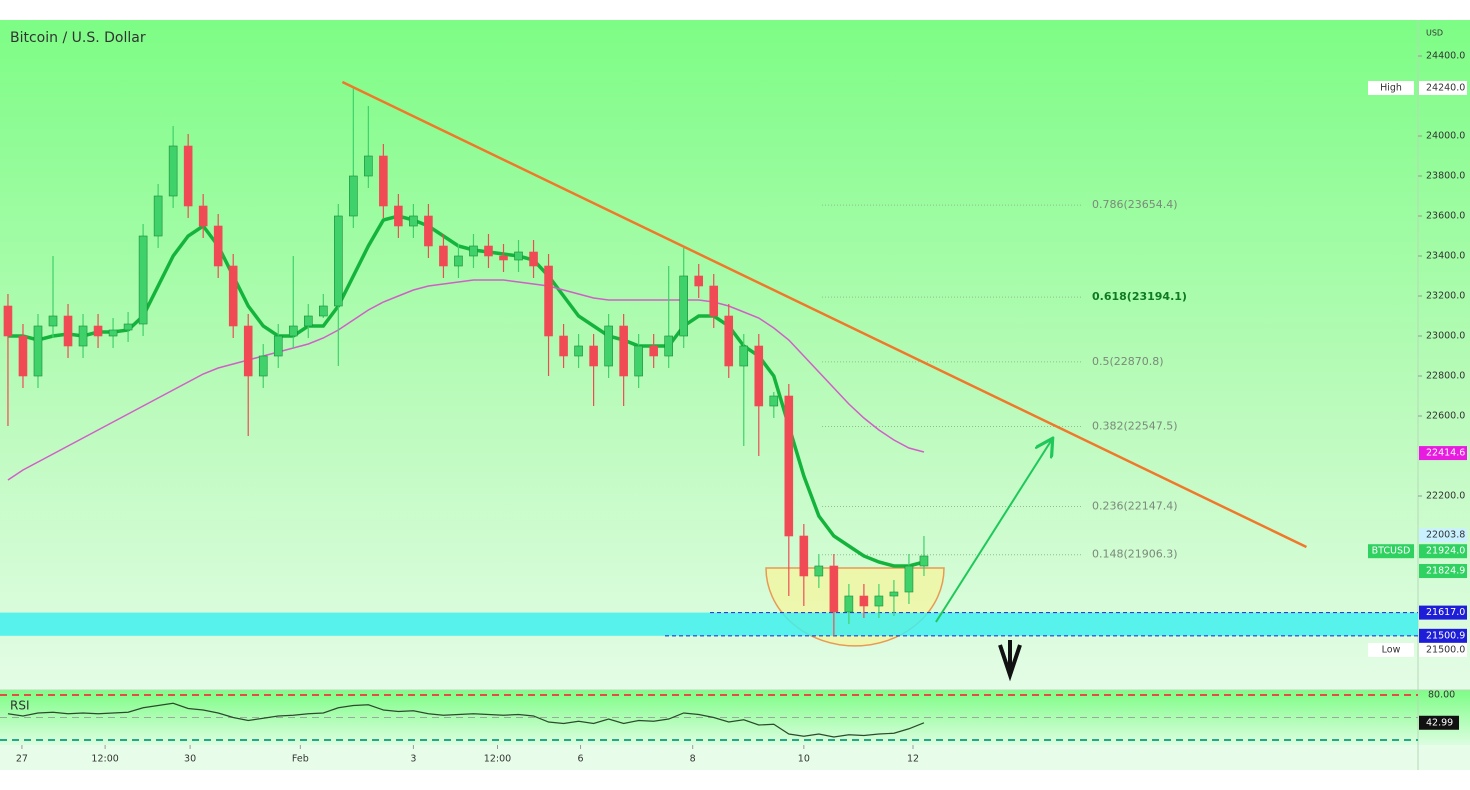  What do you see at coordinates (1139, 296) in the screenshot?
I see `fib-label: 0.618(23194.1)` at bounding box center [1139, 296].